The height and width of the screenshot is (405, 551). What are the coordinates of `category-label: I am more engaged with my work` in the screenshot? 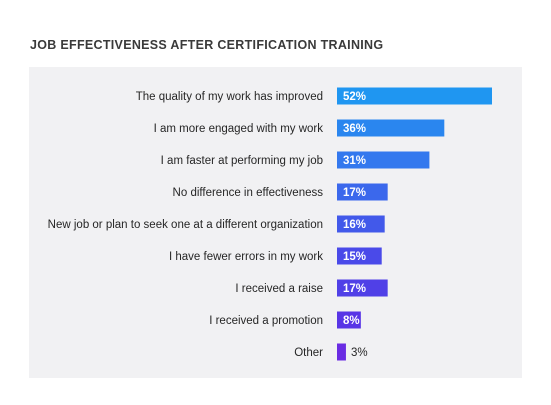 It's located at (239, 129).